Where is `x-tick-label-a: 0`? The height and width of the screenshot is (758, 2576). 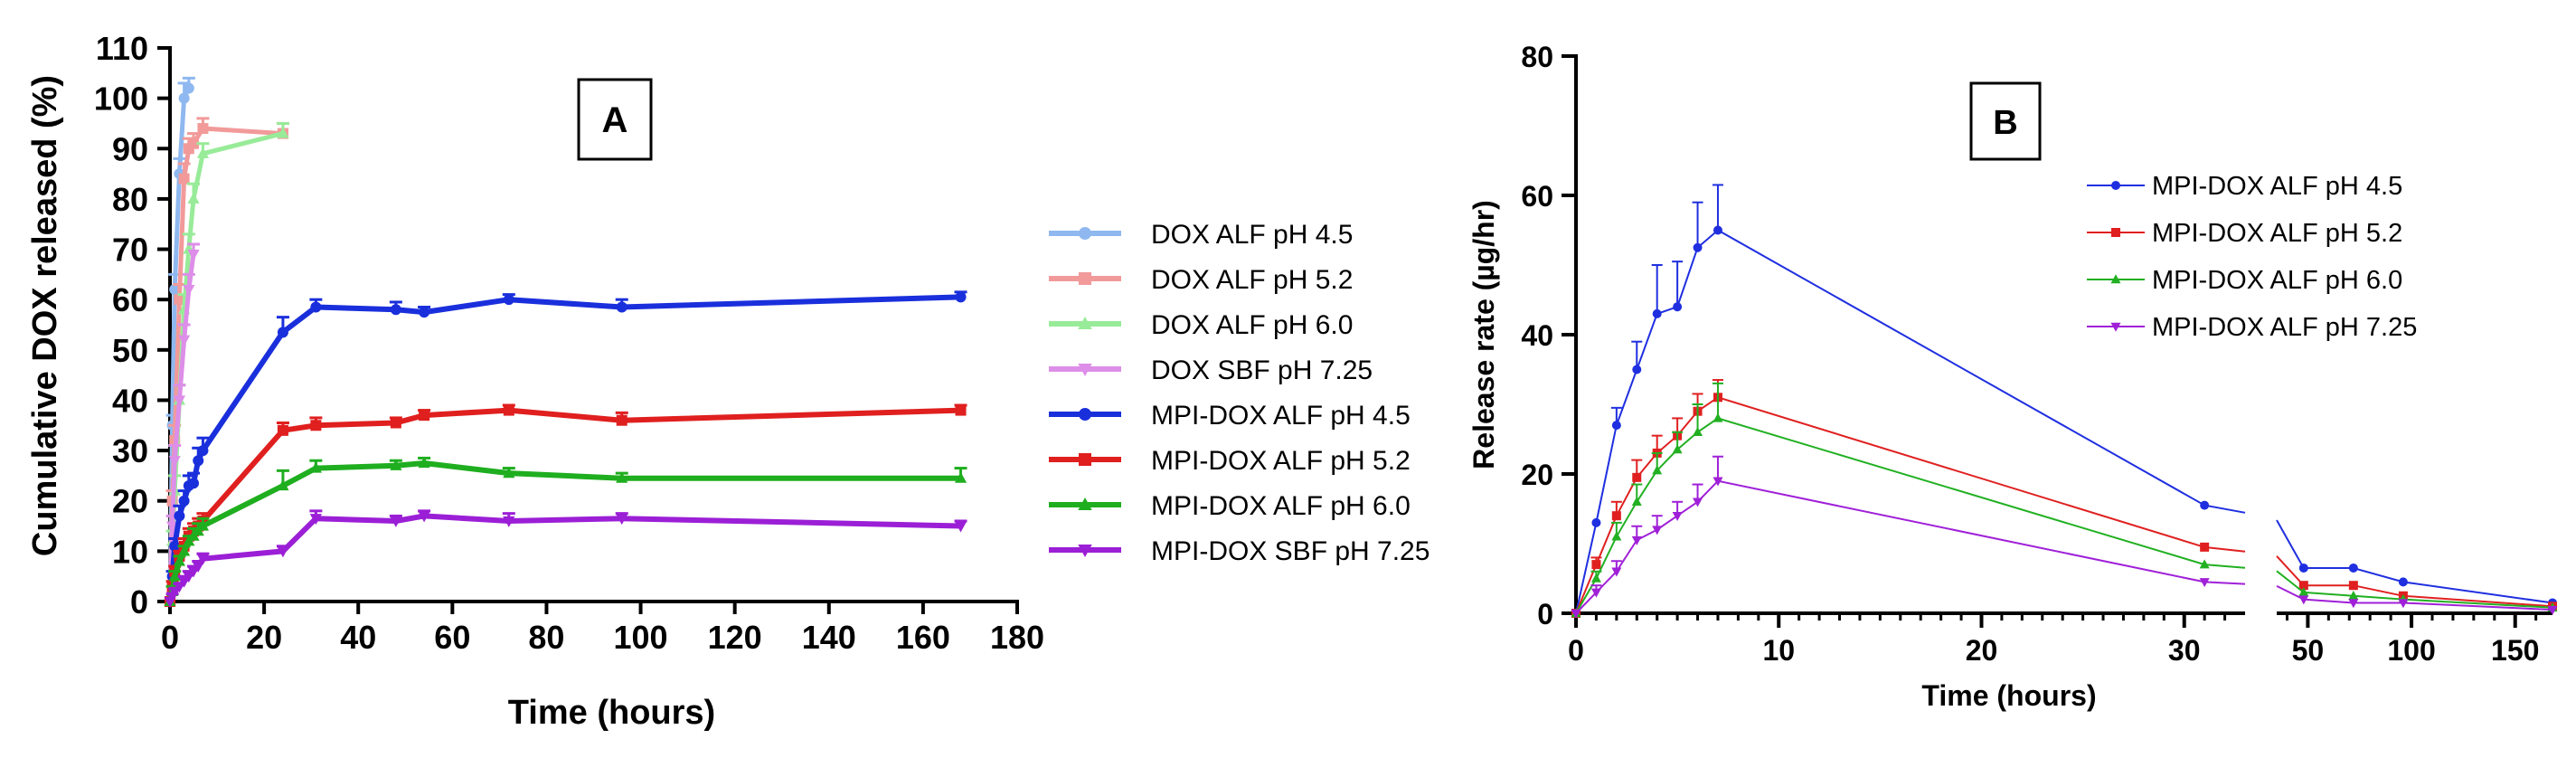
x-tick-label-a: 0 is located at coordinates (170, 637).